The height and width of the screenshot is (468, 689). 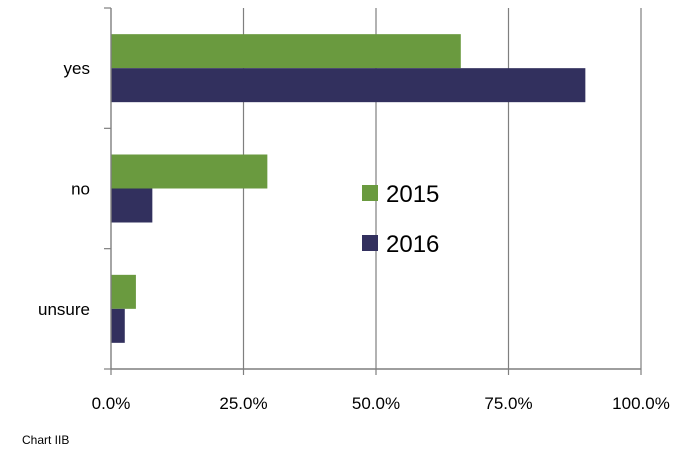 What do you see at coordinates (80, 189) in the screenshot?
I see `category-label: no` at bounding box center [80, 189].